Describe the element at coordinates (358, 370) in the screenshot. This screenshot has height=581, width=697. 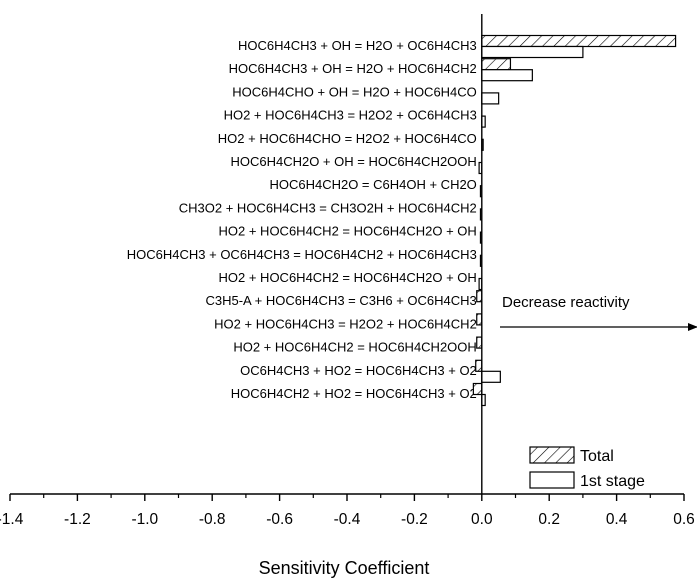
I see `reaction-label: OC6H4CH3 + HO2 = HOC6H4CH3 + O2` at that location.